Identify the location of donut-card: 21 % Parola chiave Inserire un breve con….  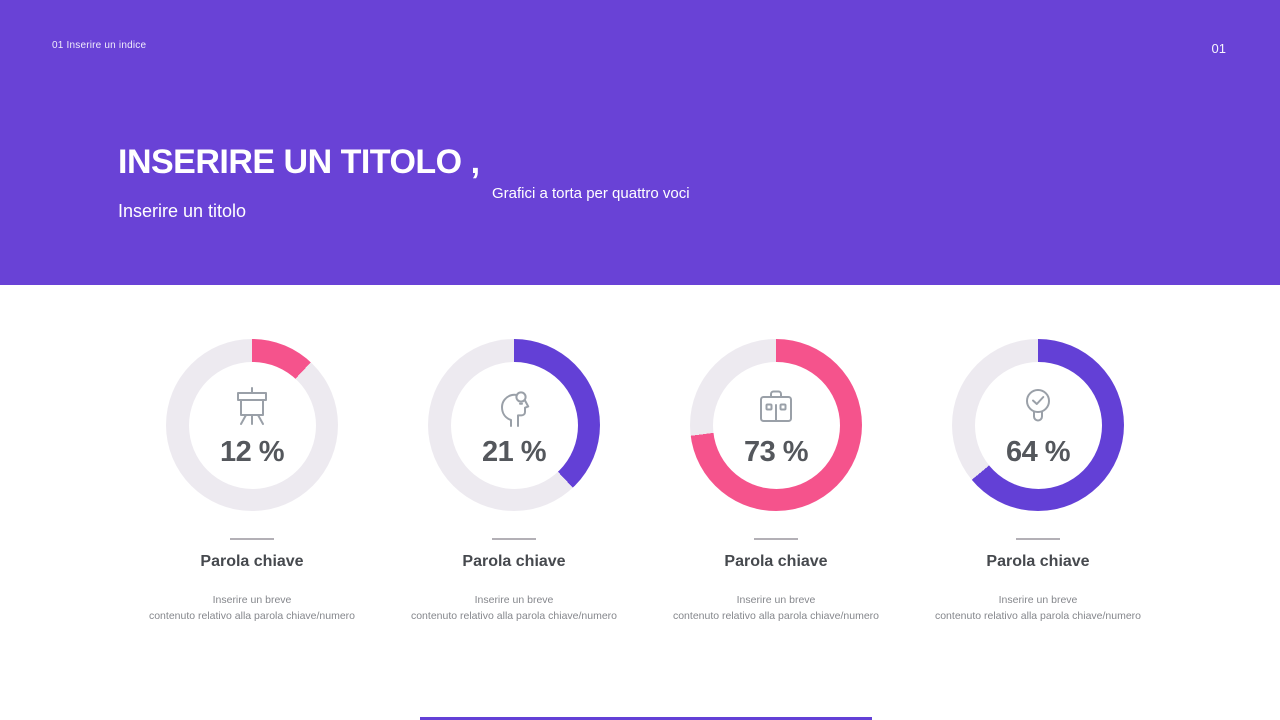
(514, 481).